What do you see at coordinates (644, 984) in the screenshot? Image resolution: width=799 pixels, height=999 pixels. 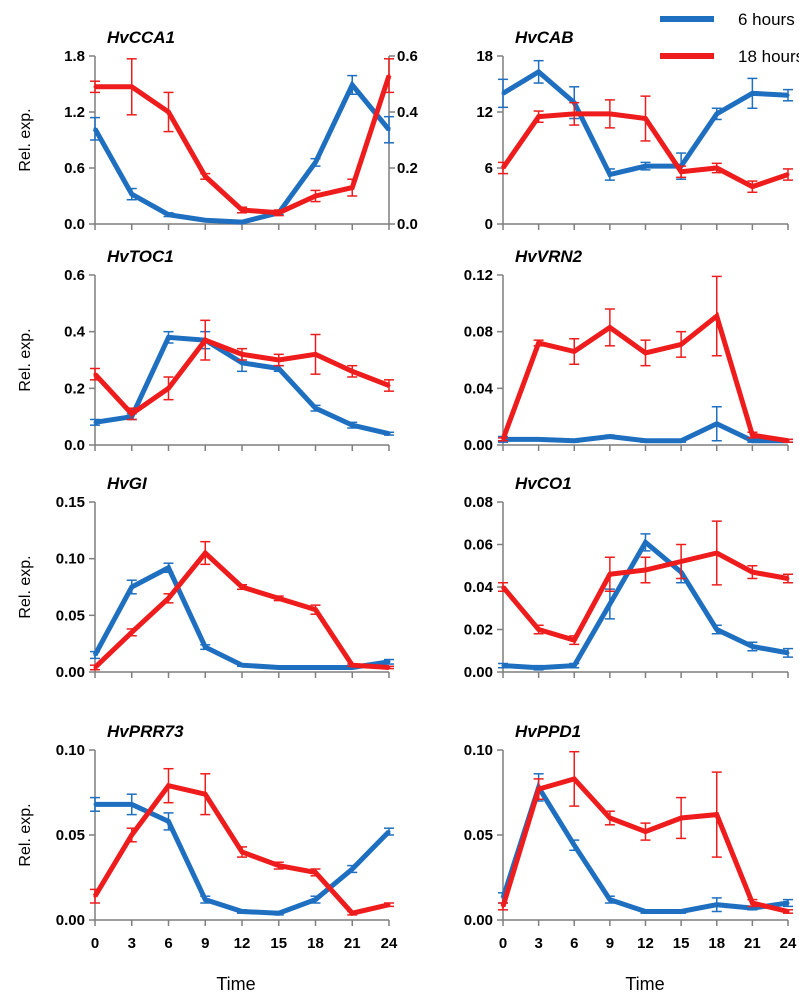 I see `x-axis-label-right: Time` at bounding box center [644, 984].